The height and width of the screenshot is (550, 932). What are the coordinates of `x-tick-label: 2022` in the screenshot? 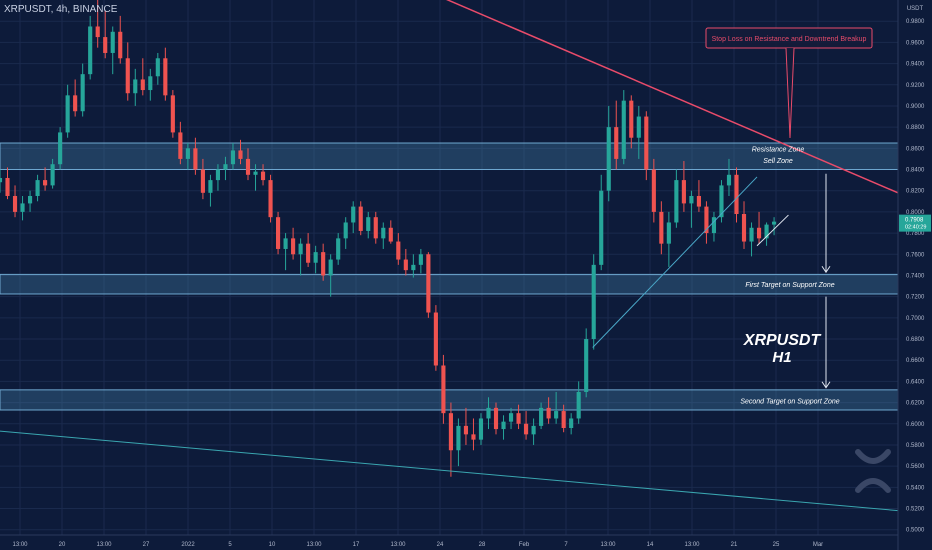 It's located at (188, 545).